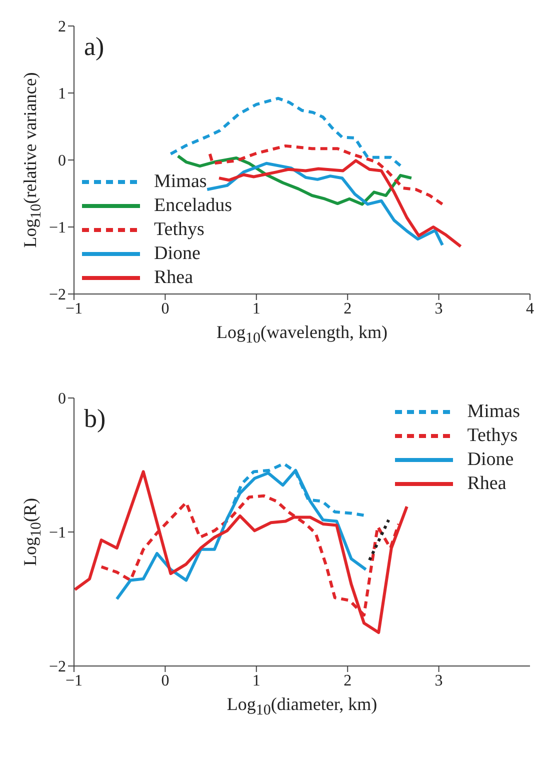  I want to click on annotation: a), so click(94, 47).